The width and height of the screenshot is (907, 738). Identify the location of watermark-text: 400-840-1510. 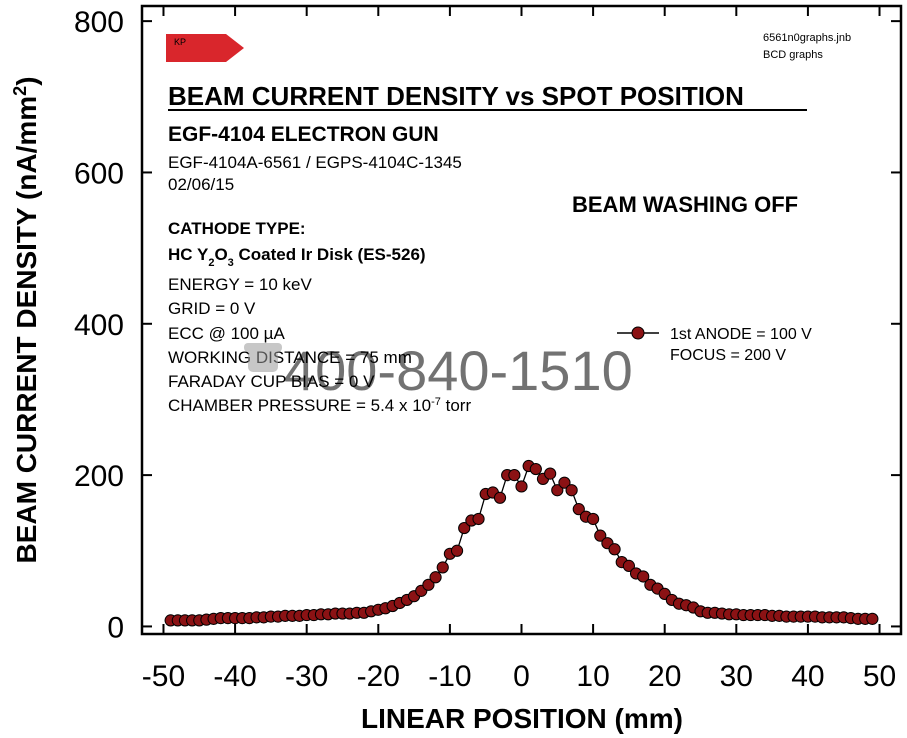
(458, 370).